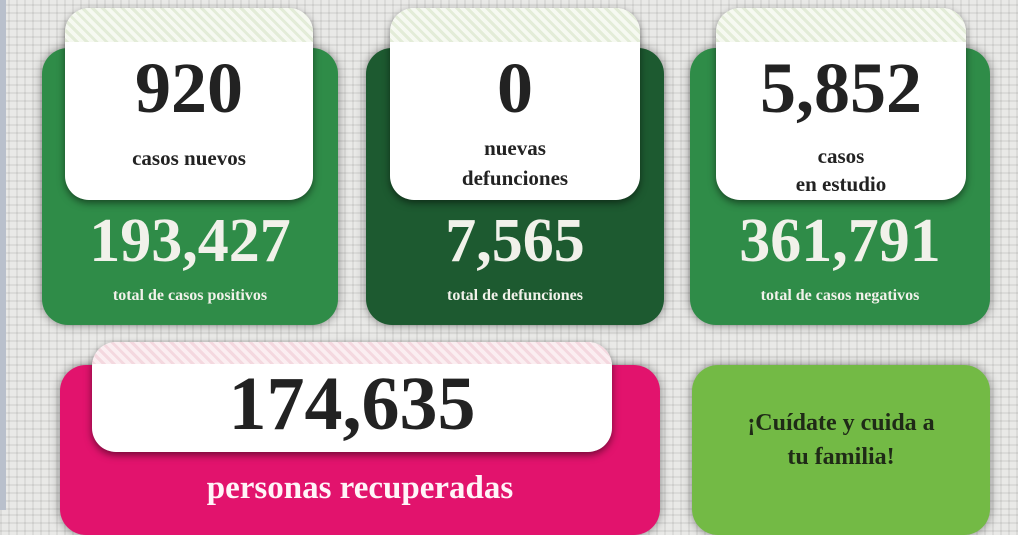 This screenshot has height=535, width=1018. Describe the element at coordinates (515, 148) in the screenshot. I see `new-deaths-label-1: nuevas` at that location.